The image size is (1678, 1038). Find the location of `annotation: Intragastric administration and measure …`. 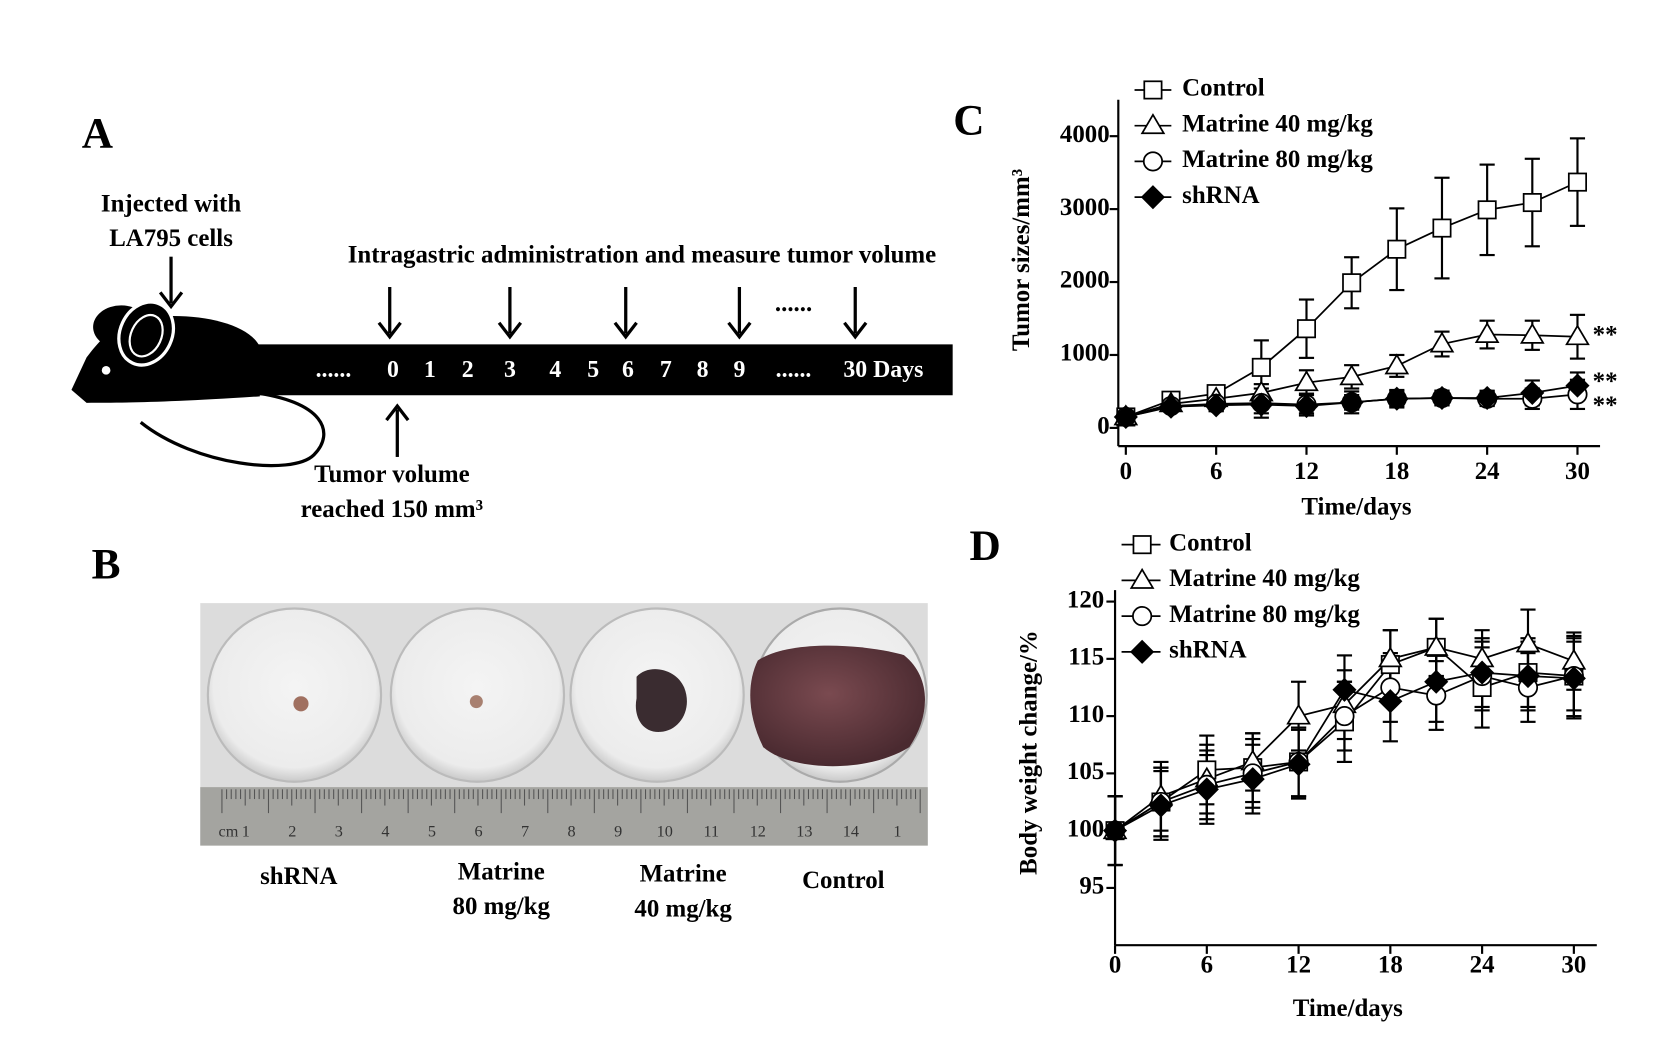

annotation: Intragastric administration and measure … is located at coordinates (642, 254).